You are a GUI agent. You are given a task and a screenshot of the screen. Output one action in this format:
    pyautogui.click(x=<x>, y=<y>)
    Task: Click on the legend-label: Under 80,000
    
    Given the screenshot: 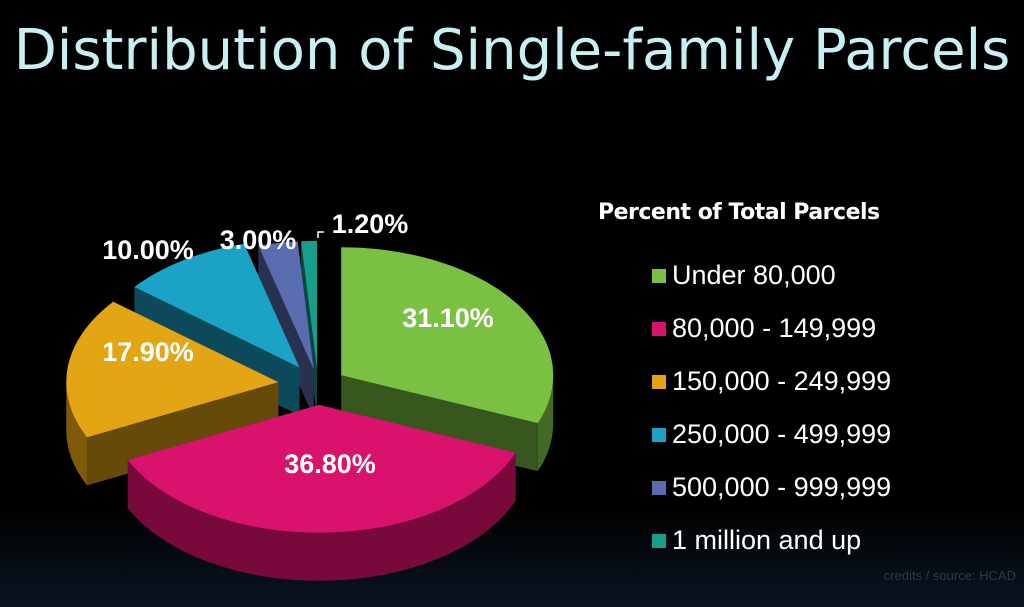 What is the action you would take?
    pyautogui.click(x=754, y=275)
    